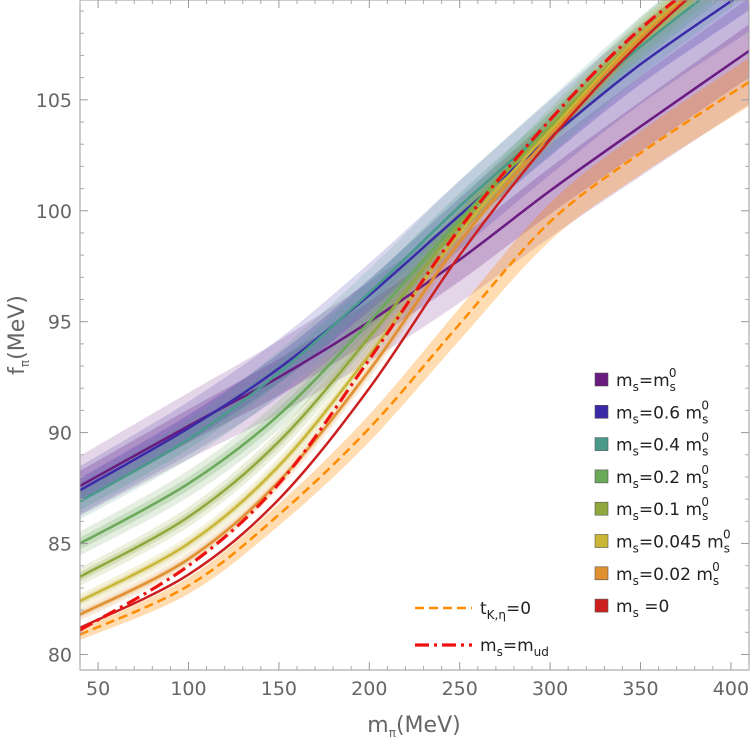 The width and height of the screenshot is (750, 742). Describe the element at coordinates (662, 509) in the screenshot. I see `legend-label-4: ms=0.1 ms0` at that location.